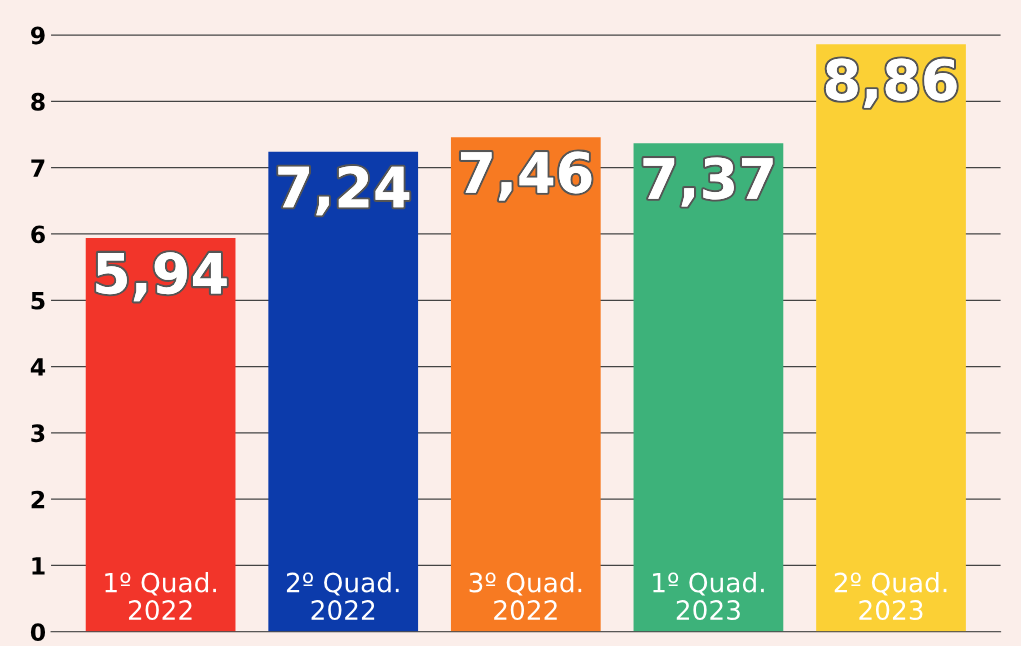  What do you see at coordinates (38, 499) in the screenshot?
I see `y-tick-label: 2` at bounding box center [38, 499].